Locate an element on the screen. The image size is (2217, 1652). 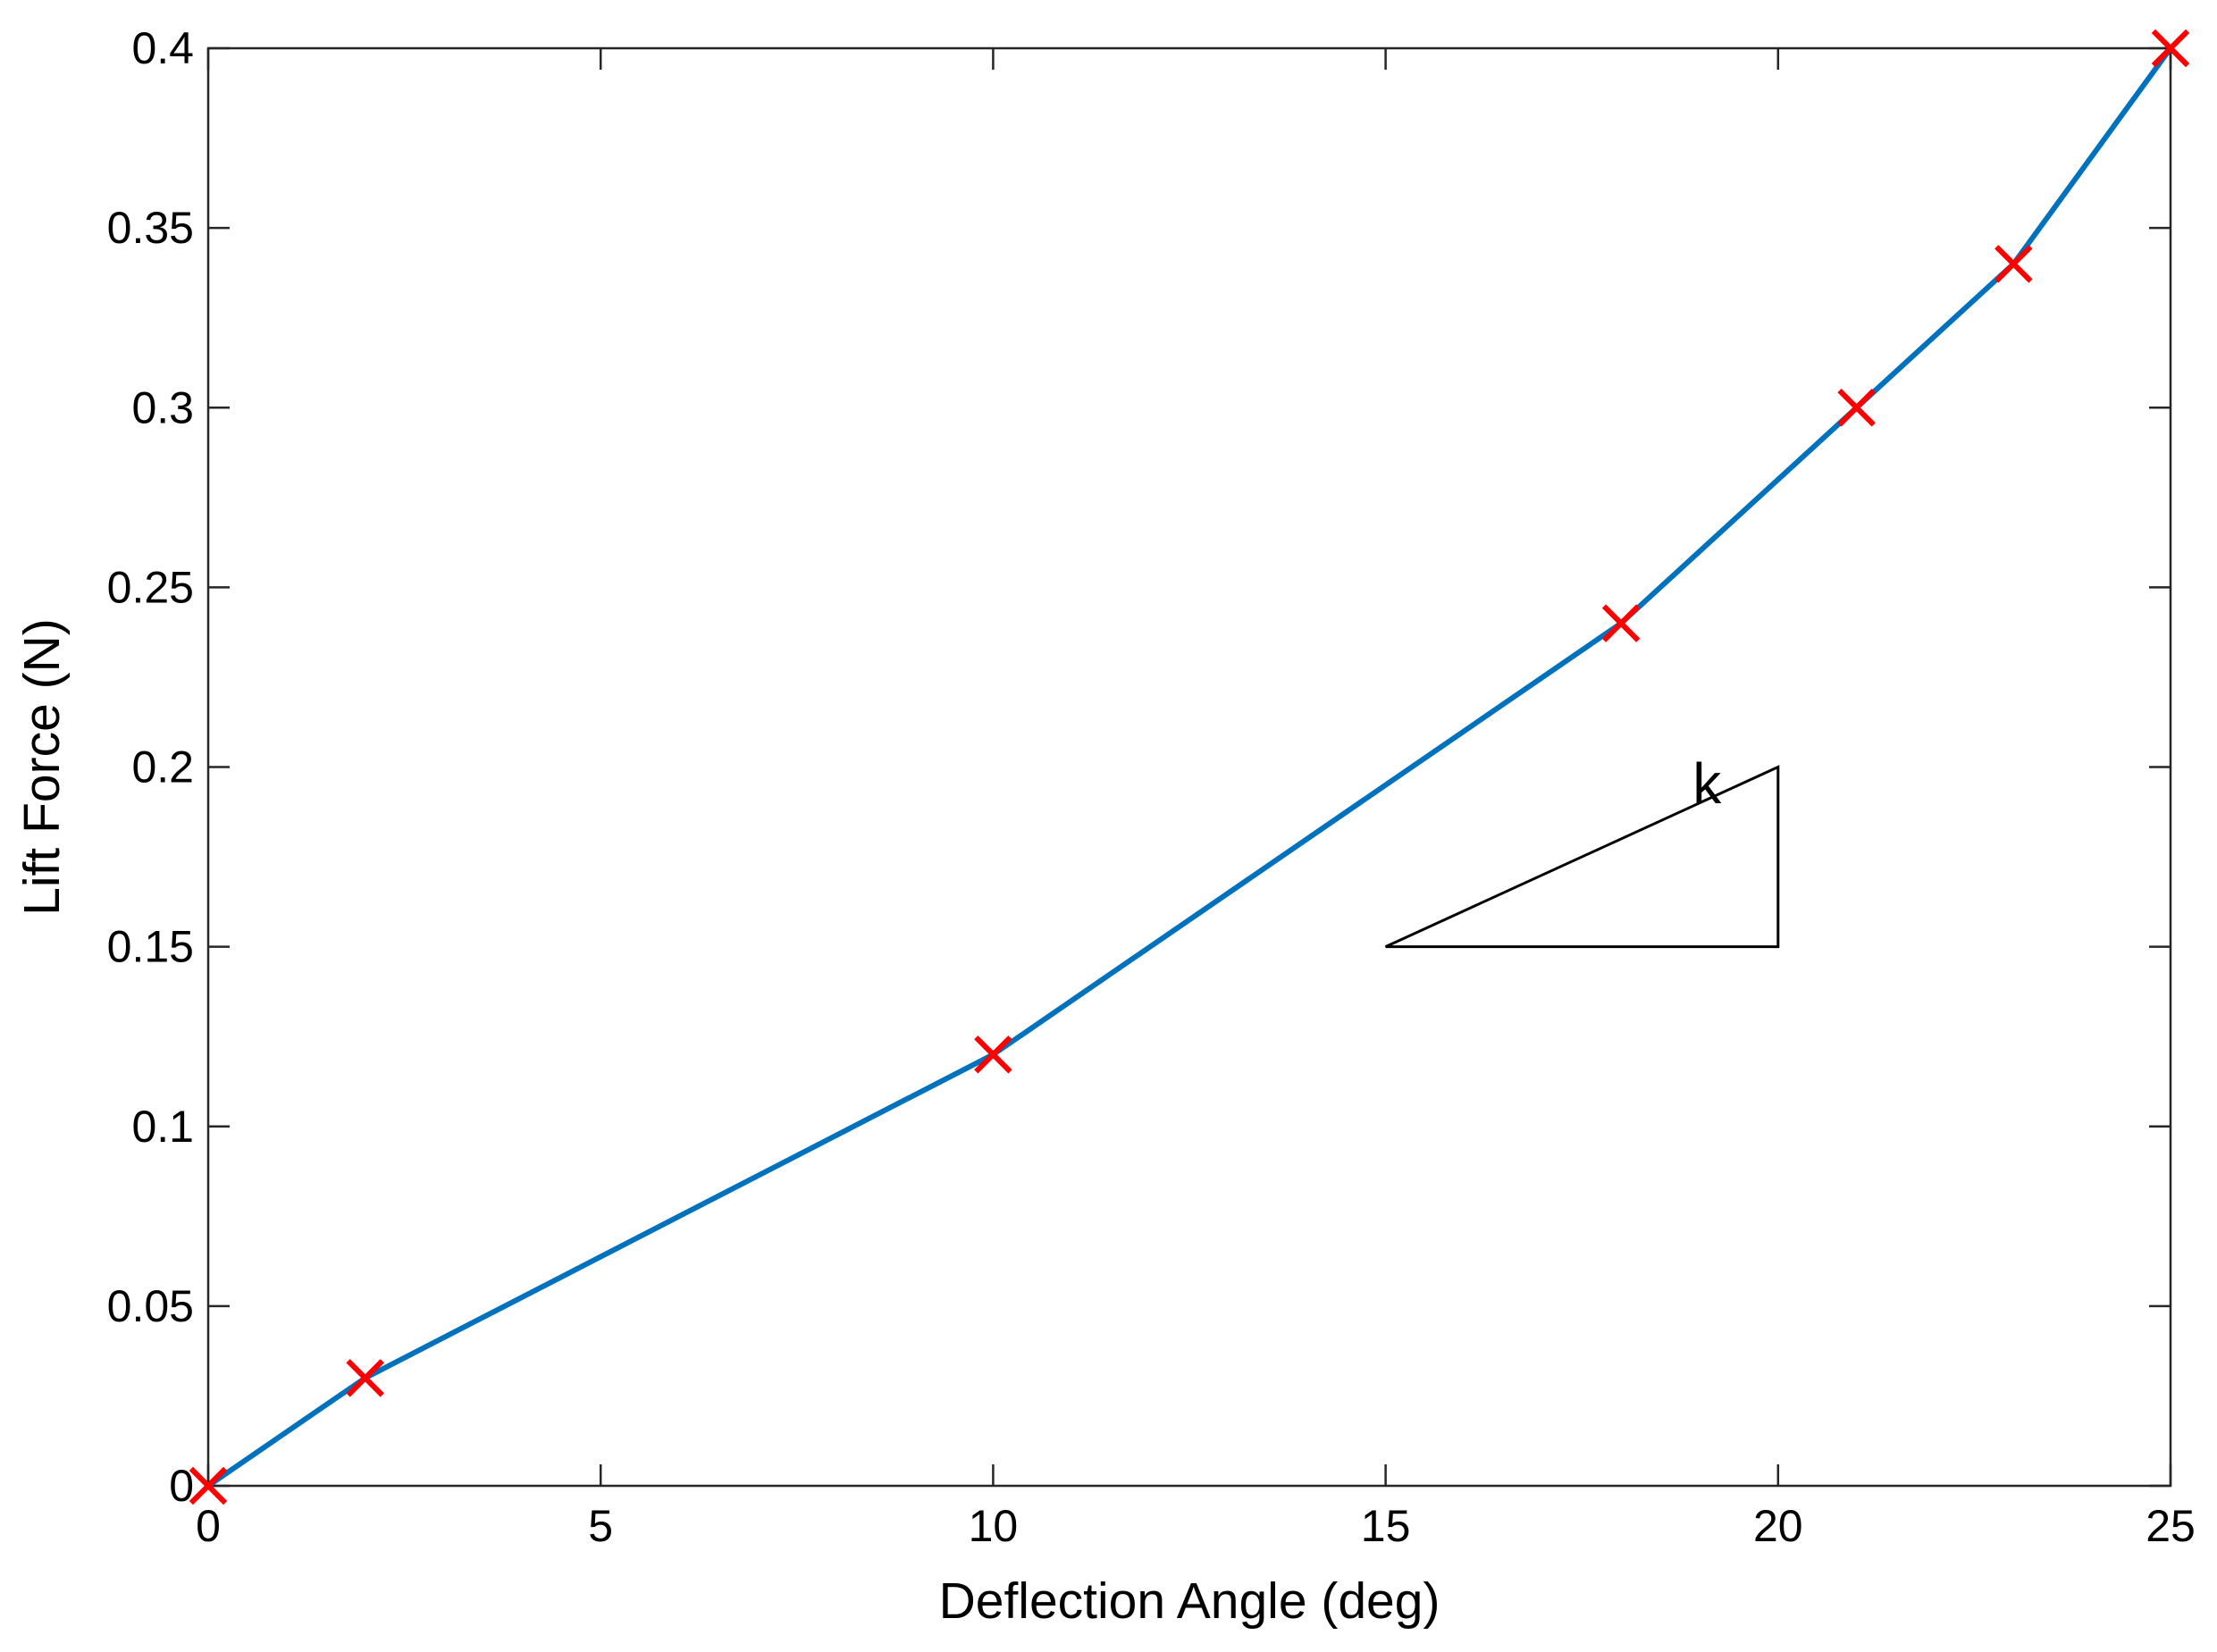
x-tick-label: 0 is located at coordinates (208, 1526).